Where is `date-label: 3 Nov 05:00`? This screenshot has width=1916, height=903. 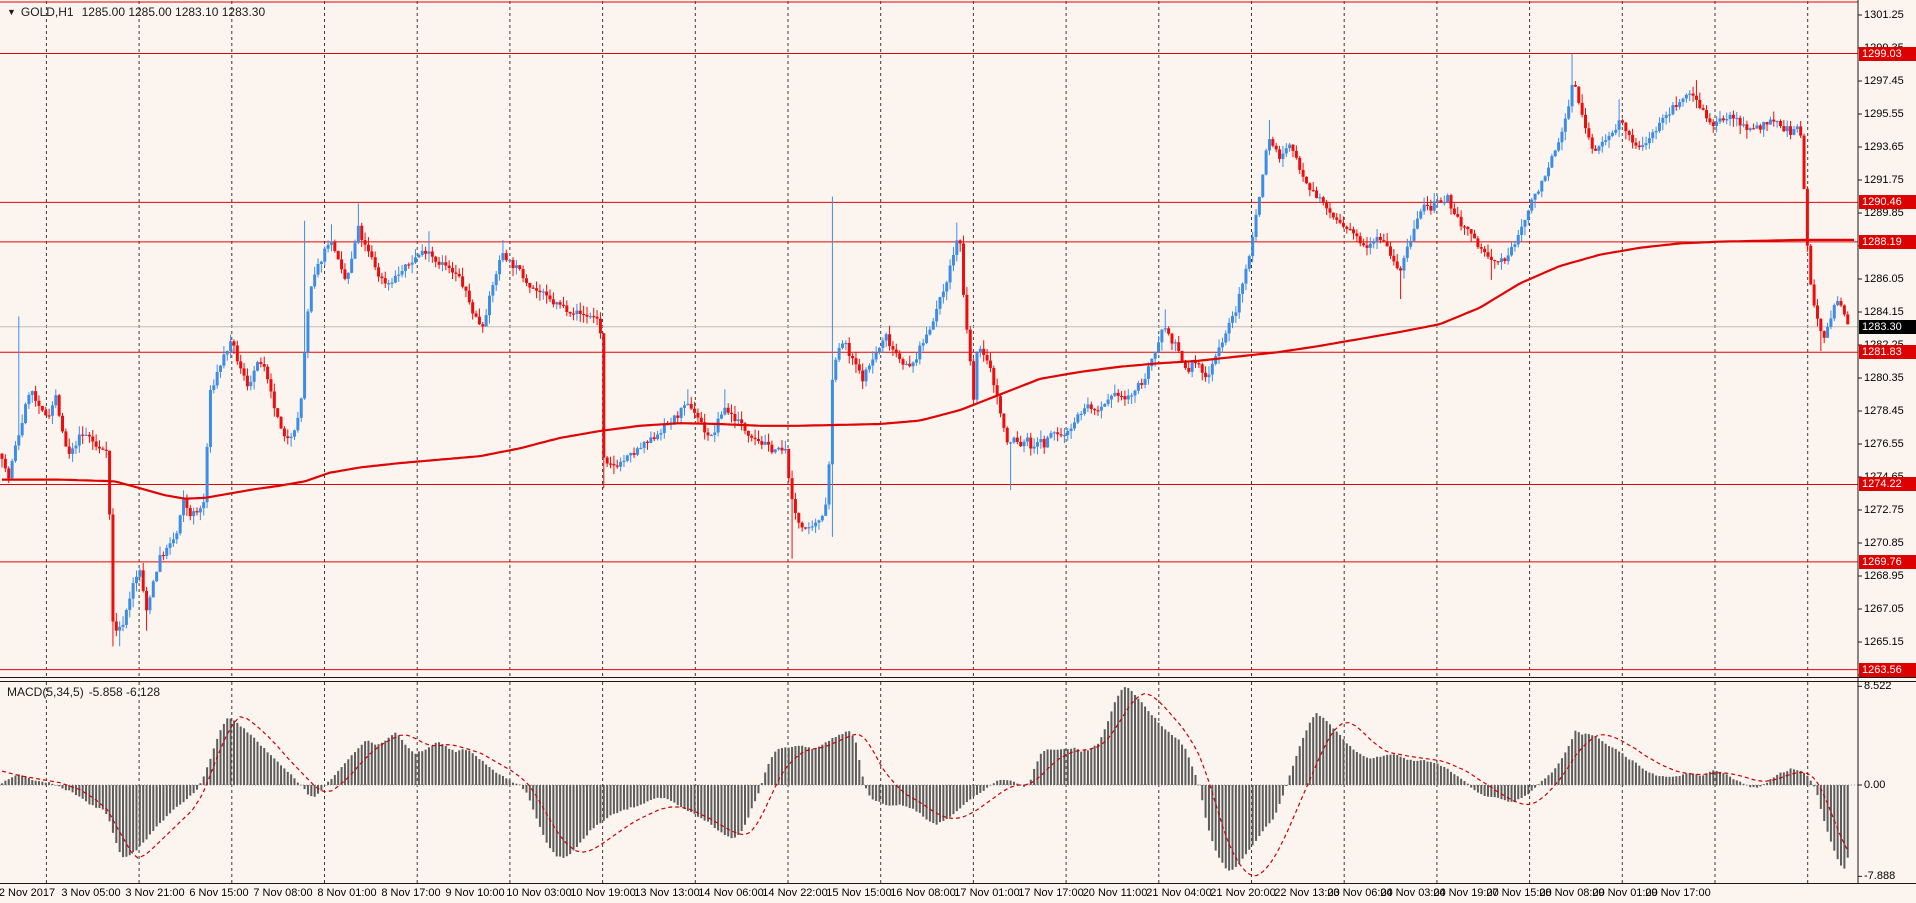
date-label: 3 Nov 05:00 is located at coordinates (91, 893).